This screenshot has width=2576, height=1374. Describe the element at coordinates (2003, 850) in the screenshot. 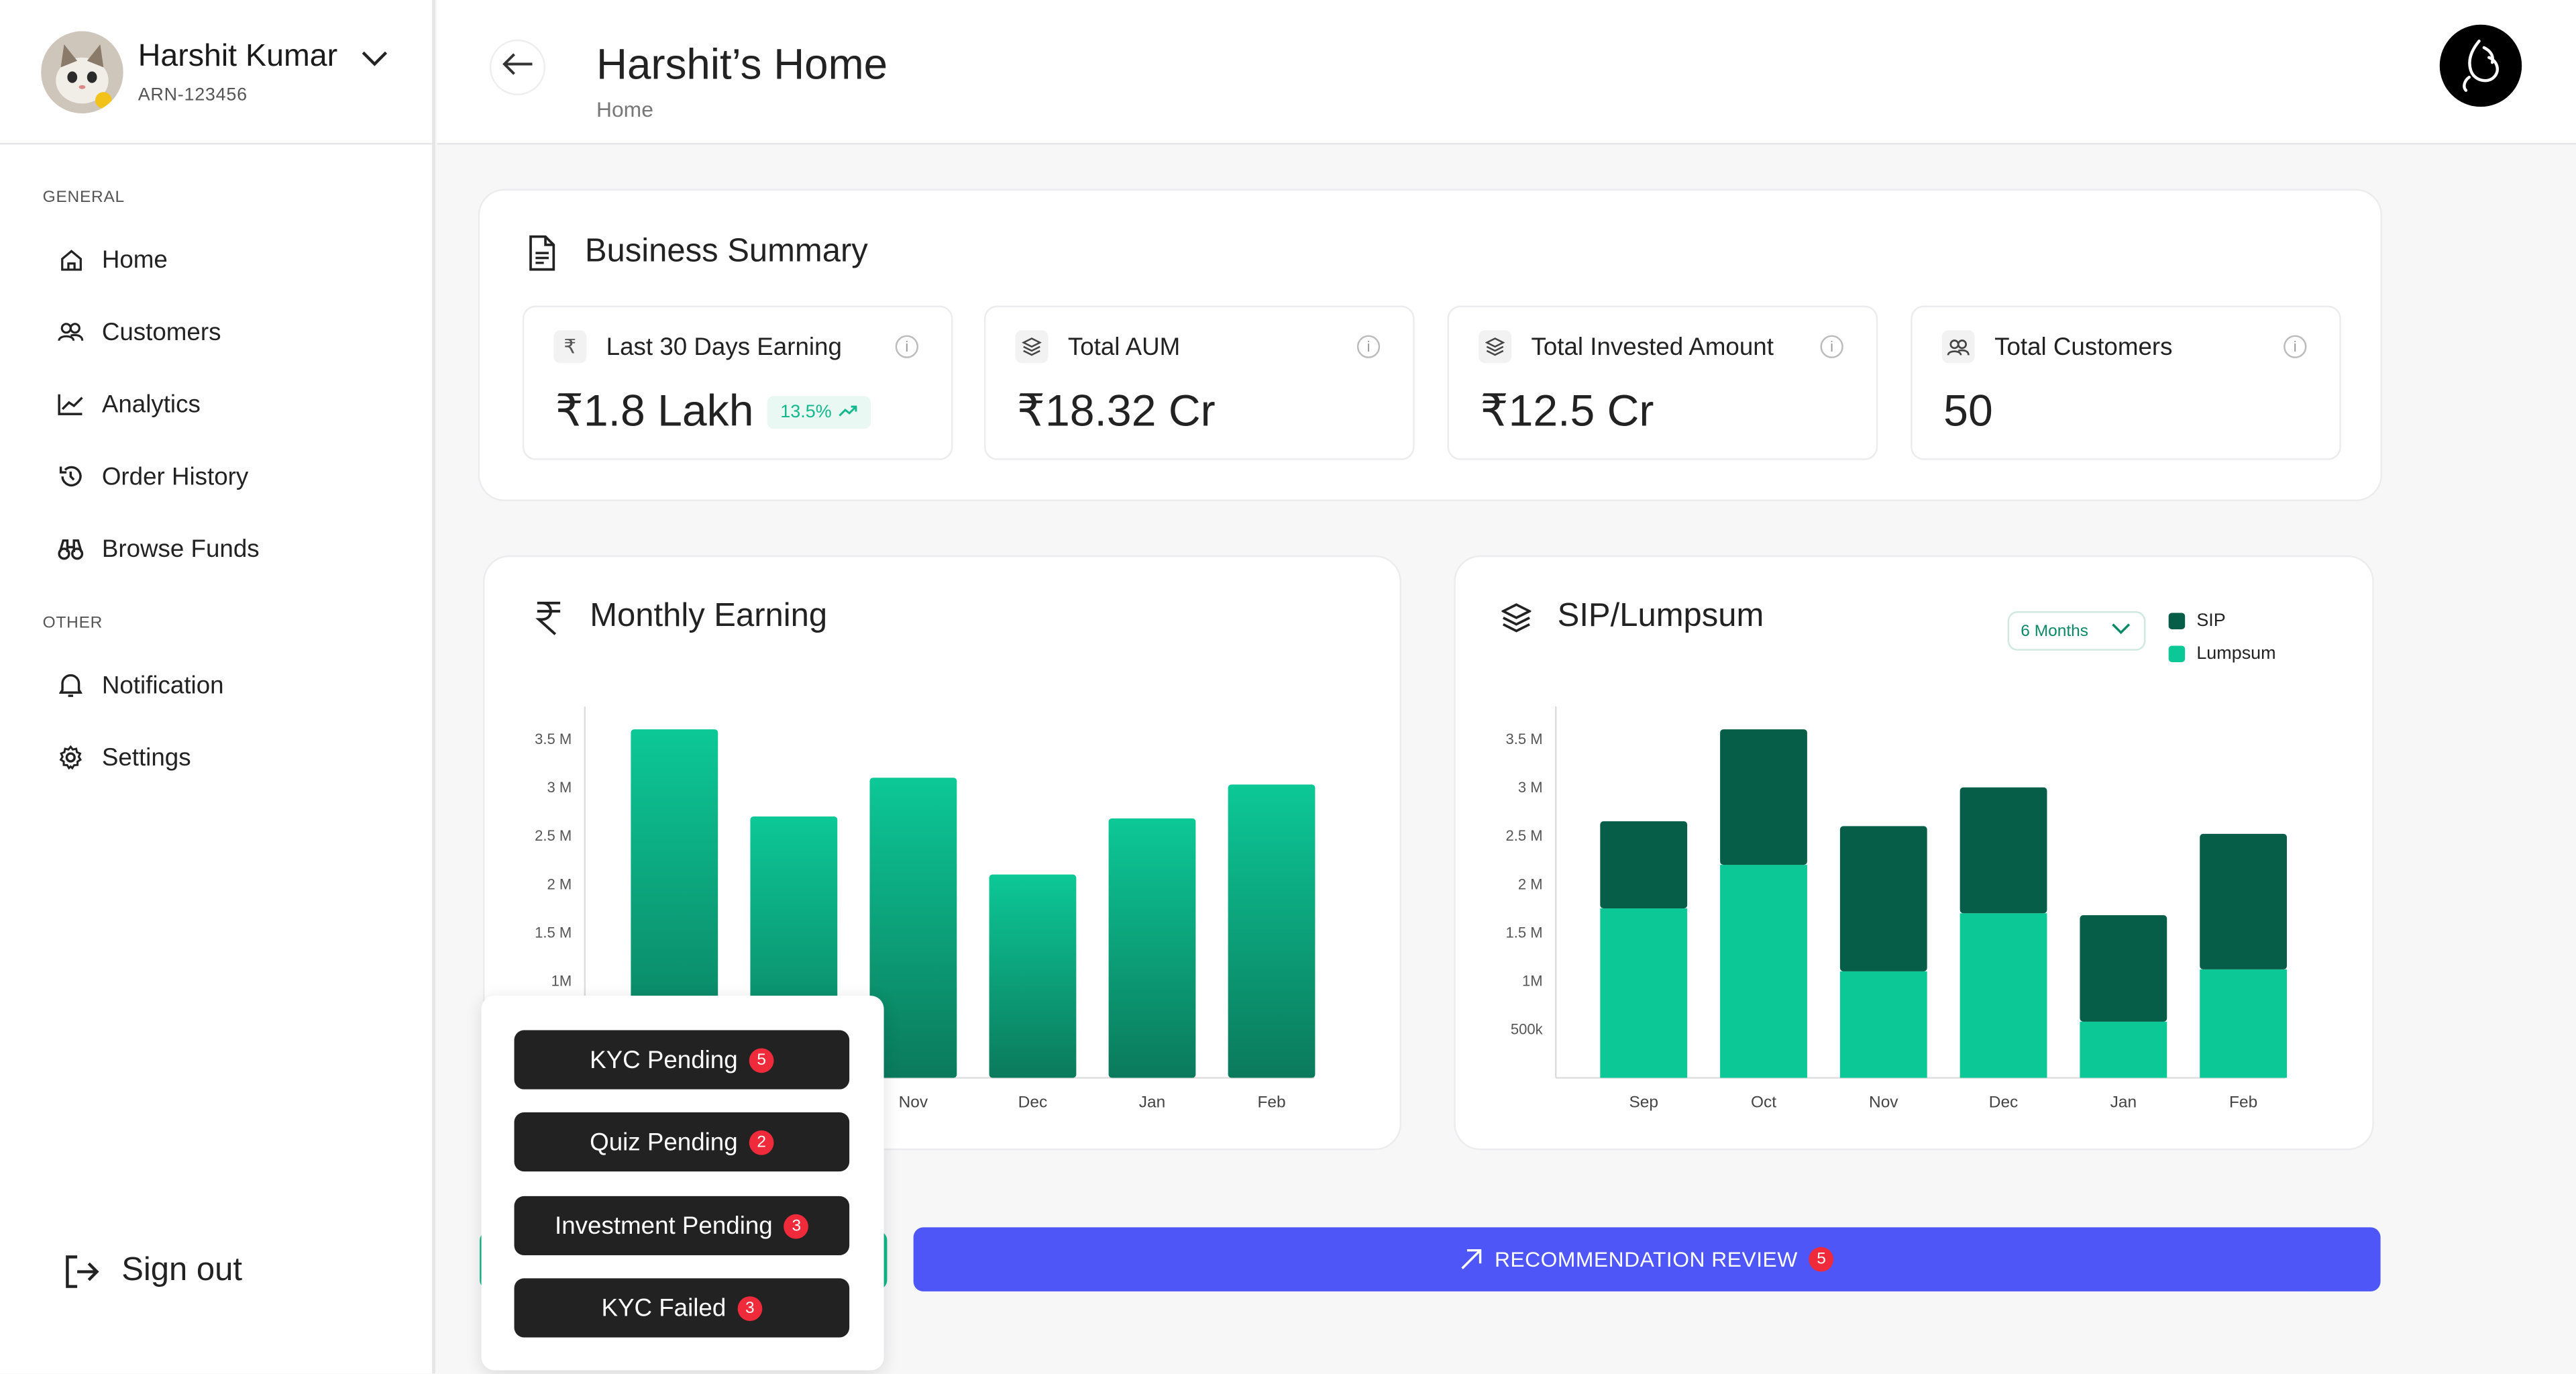

I see `bar-sip-dec` at that location.